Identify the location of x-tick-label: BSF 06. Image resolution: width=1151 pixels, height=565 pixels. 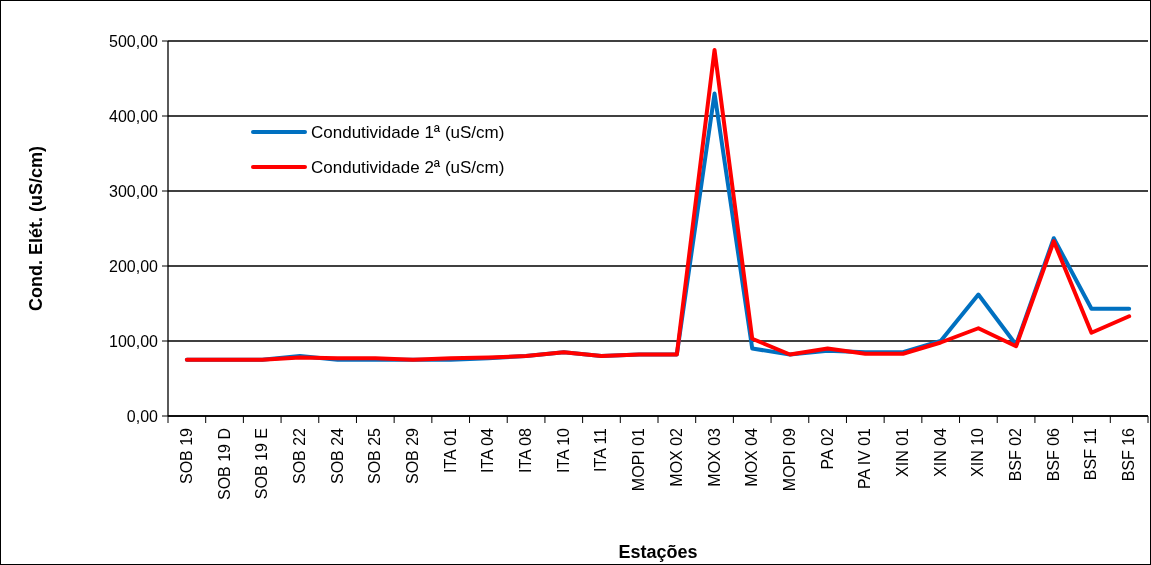
(1053, 454).